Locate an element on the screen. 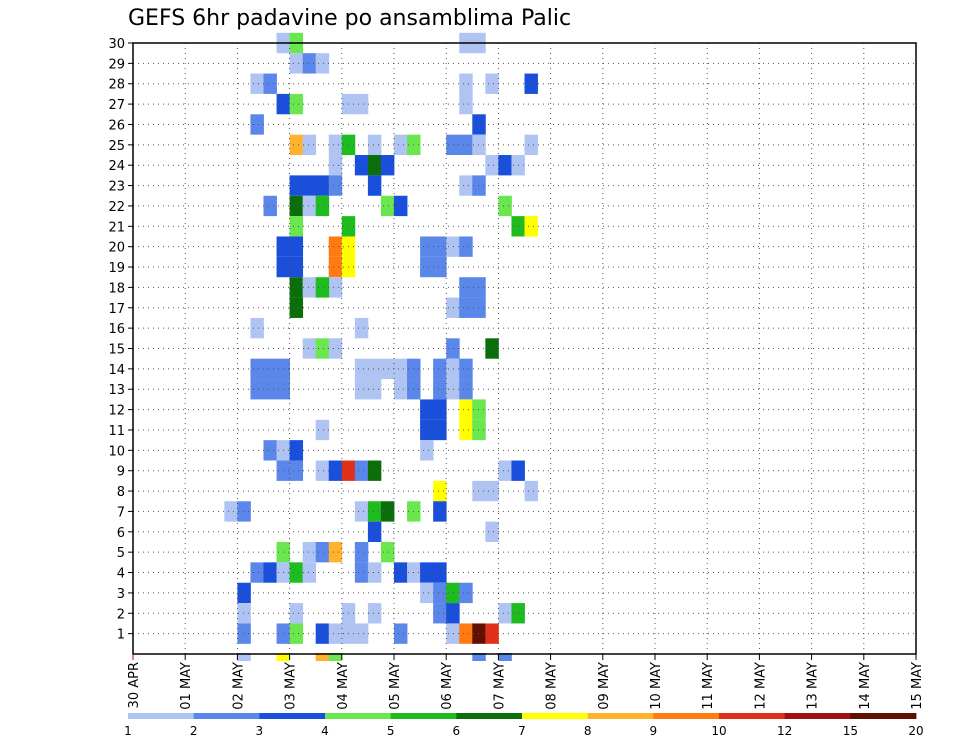 This screenshot has height=742, width=960. x-tick-label: 07 MAY is located at coordinates (499, 686).